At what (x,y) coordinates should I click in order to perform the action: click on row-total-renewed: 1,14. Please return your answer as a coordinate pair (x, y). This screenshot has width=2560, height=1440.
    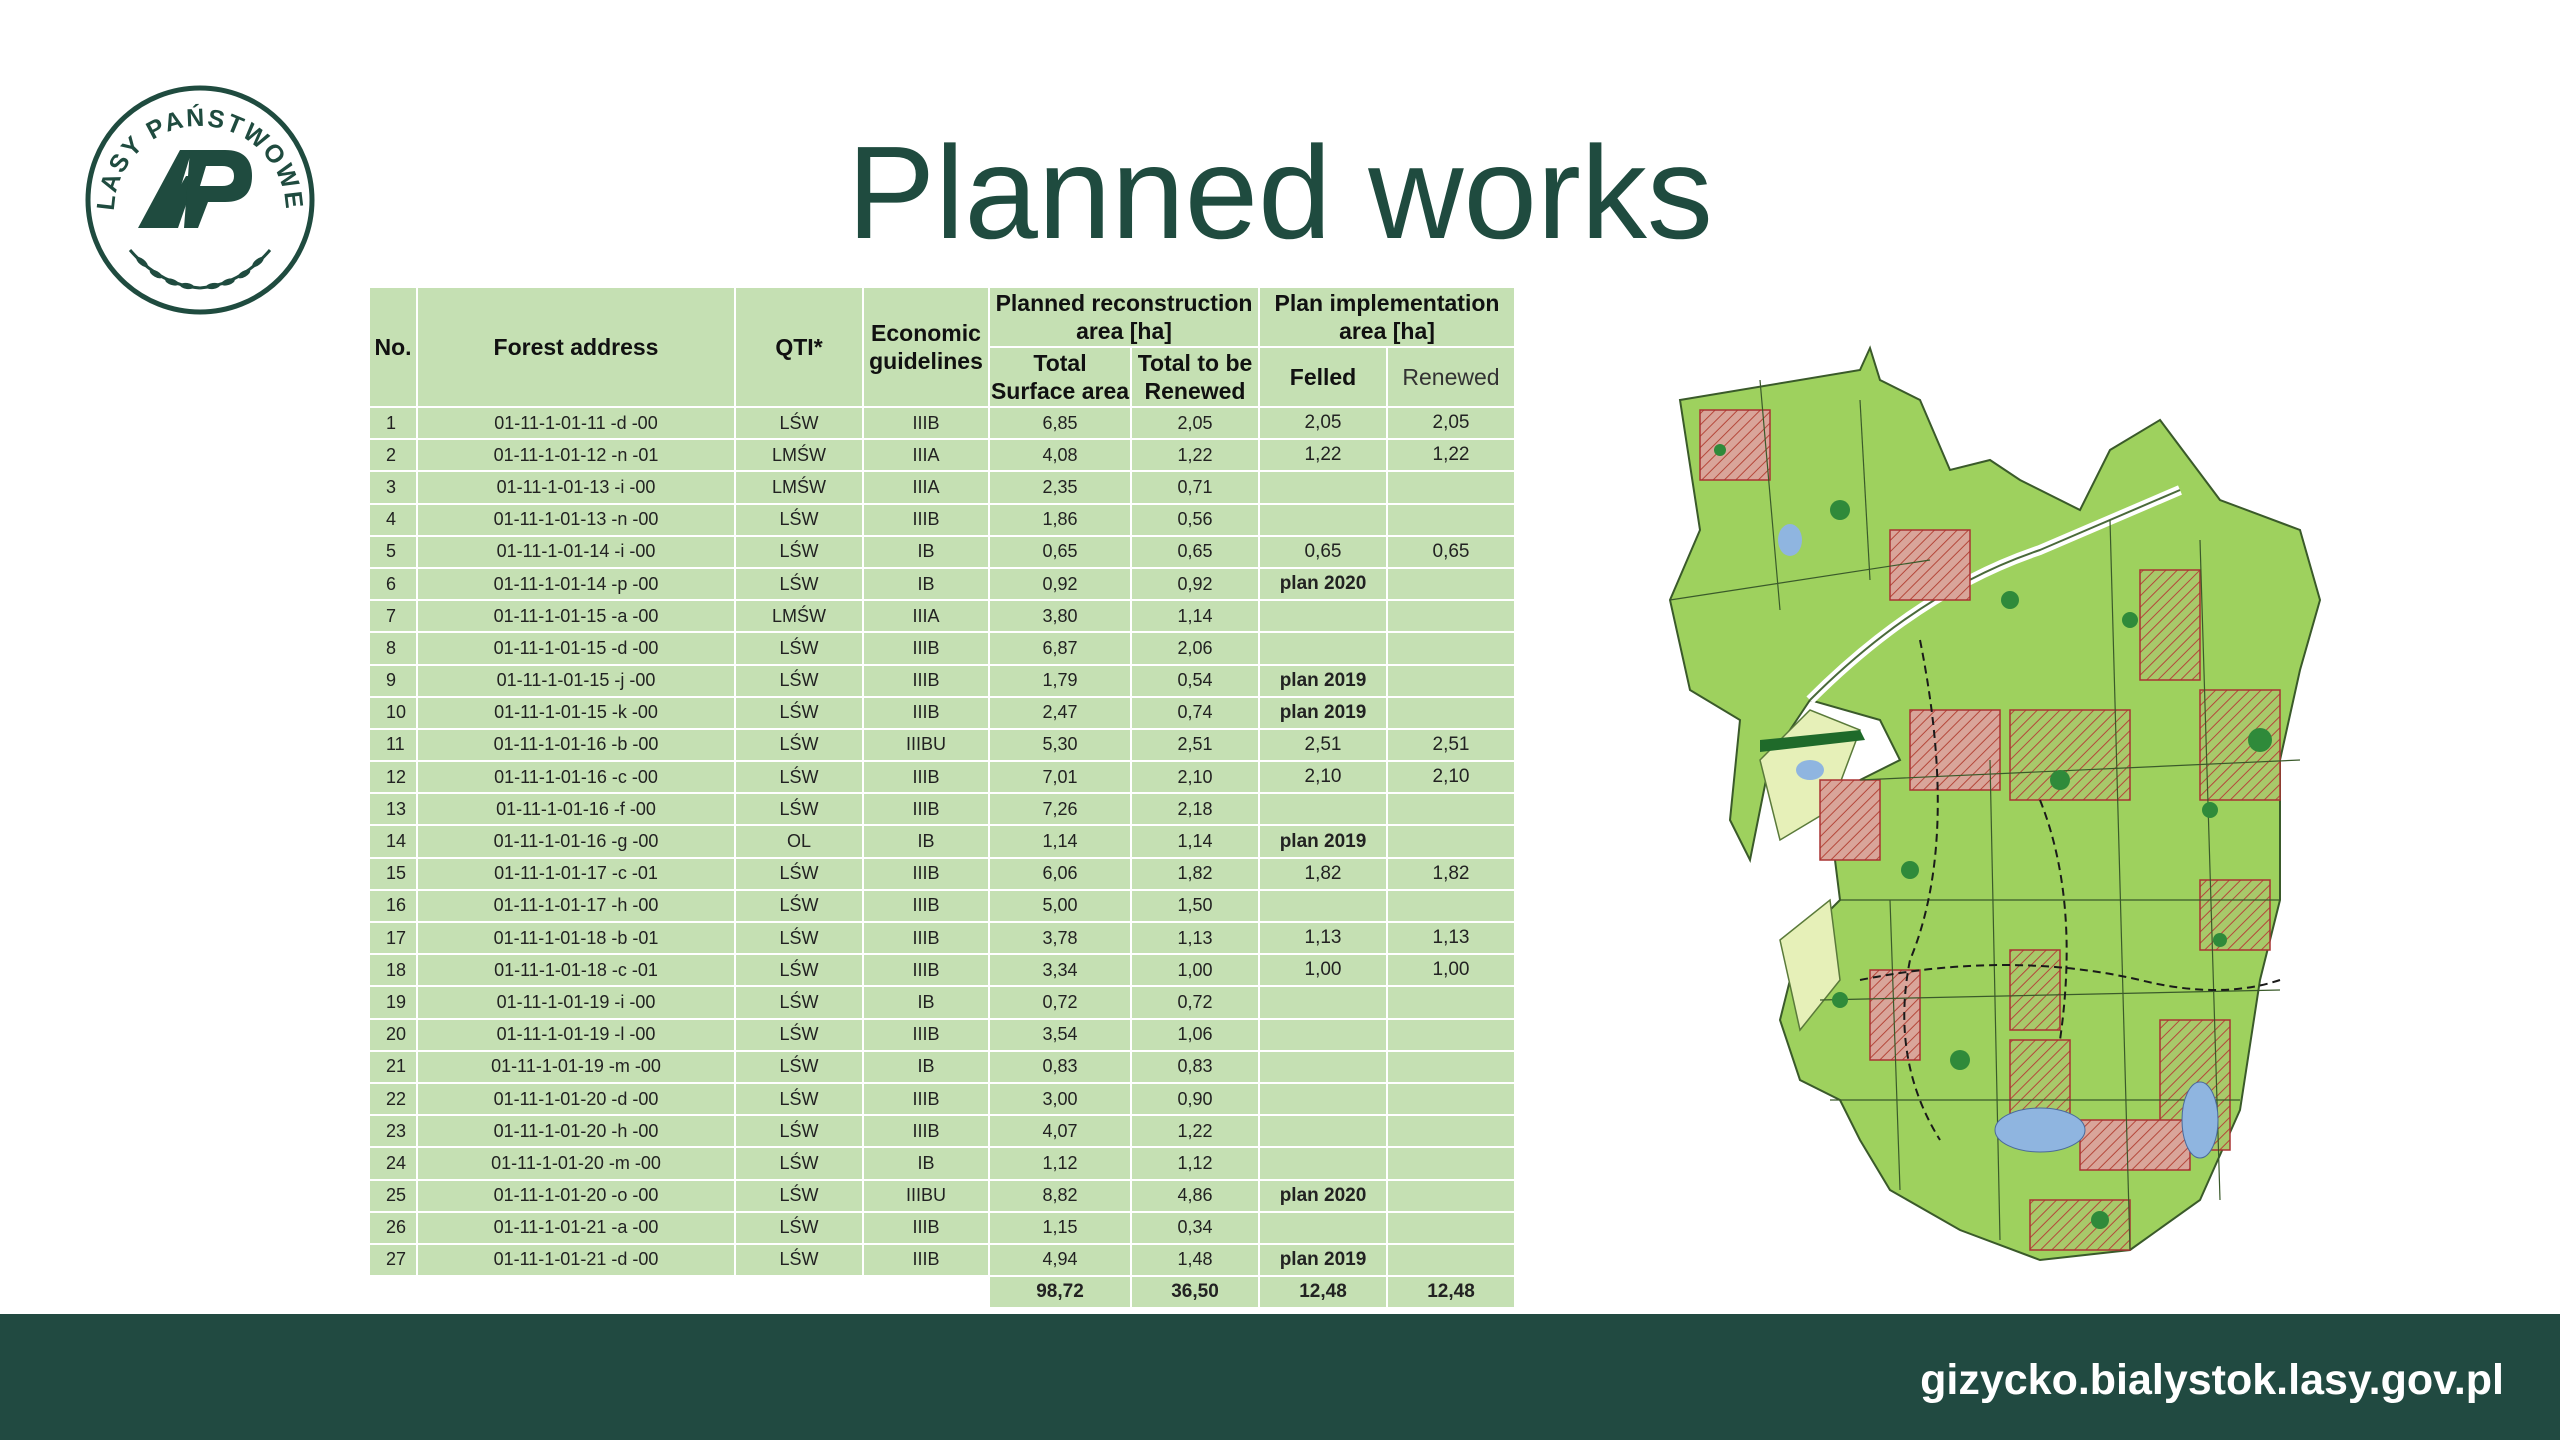
    Looking at the image, I should click on (1195, 841).